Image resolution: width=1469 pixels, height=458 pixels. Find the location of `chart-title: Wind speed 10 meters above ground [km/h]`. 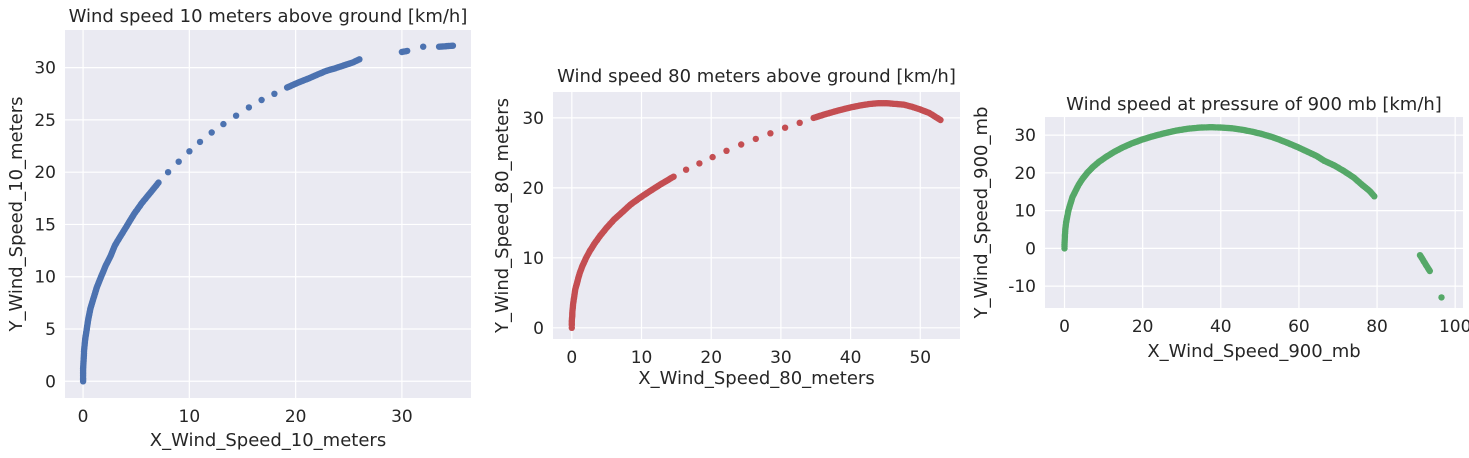

chart-title: Wind speed 10 meters above ground [km/h] is located at coordinates (268, 16).